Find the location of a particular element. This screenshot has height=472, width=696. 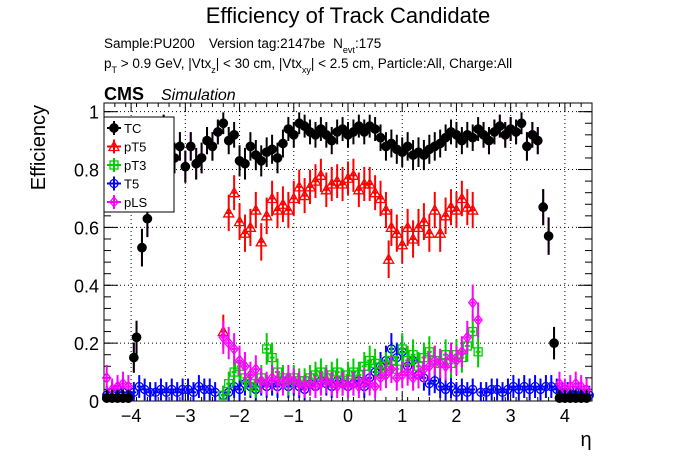

x-tick-label: 0 is located at coordinates (348, 416).